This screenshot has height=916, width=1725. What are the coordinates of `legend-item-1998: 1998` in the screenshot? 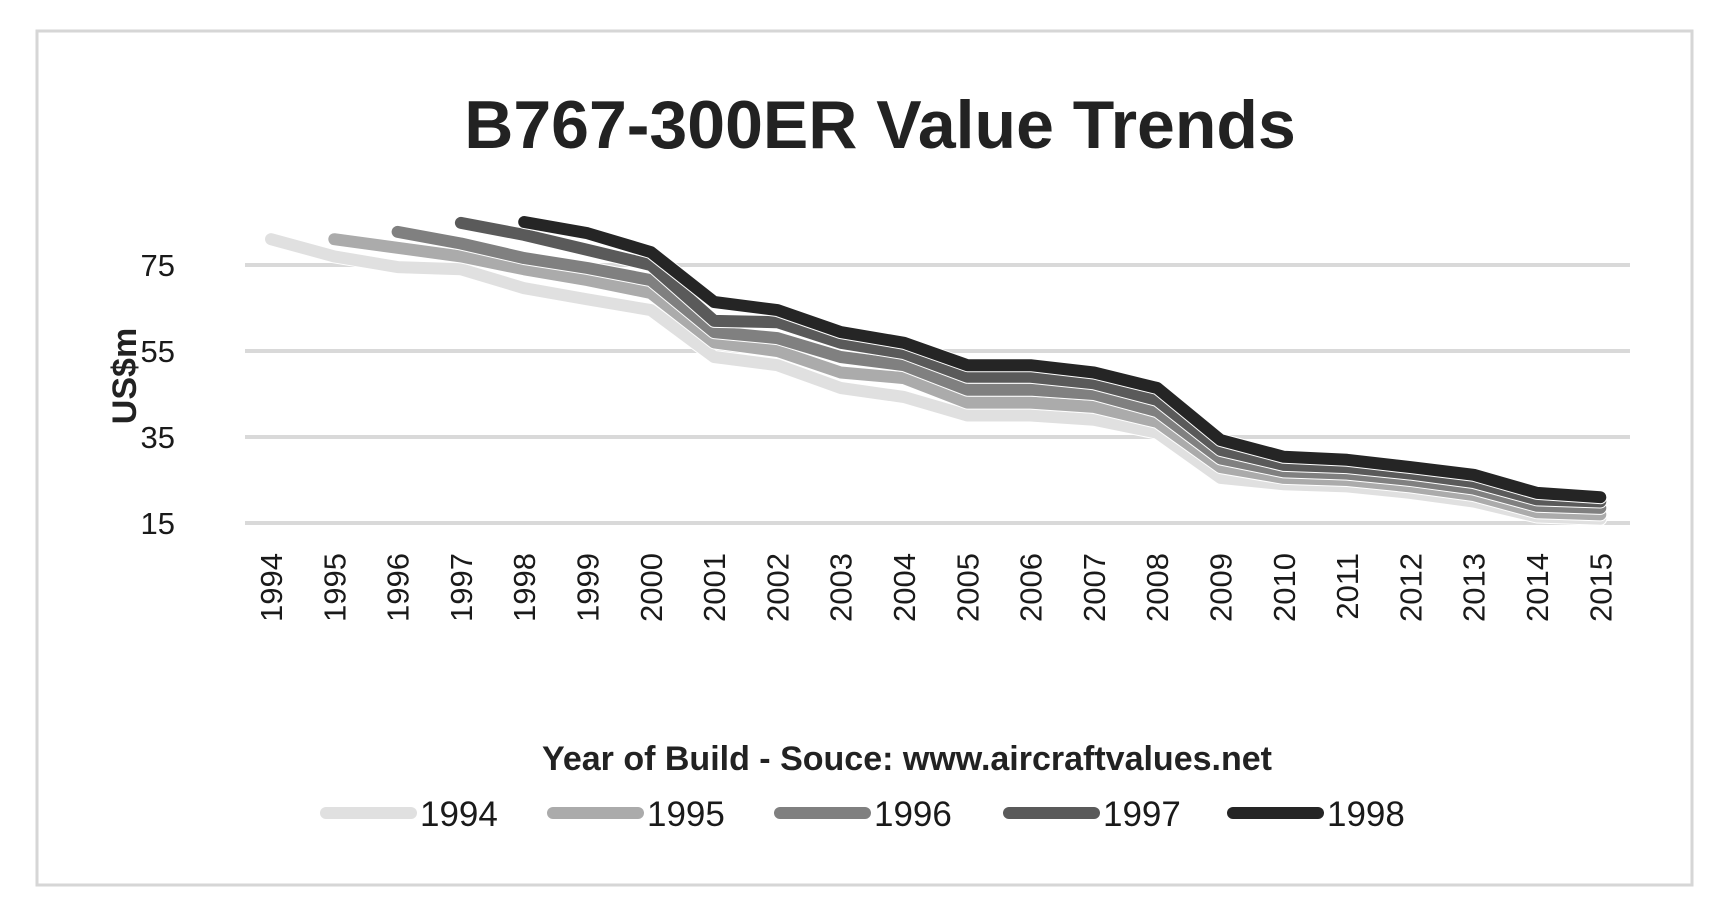 It's located at (1316, 814).